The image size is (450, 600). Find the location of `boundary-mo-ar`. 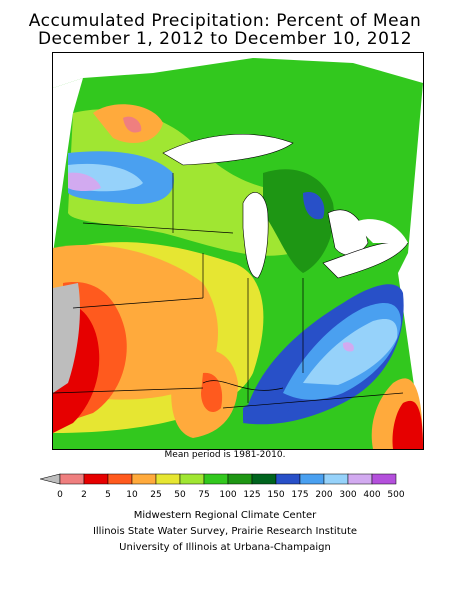

boundary-mo-ar is located at coordinates (128, 390).